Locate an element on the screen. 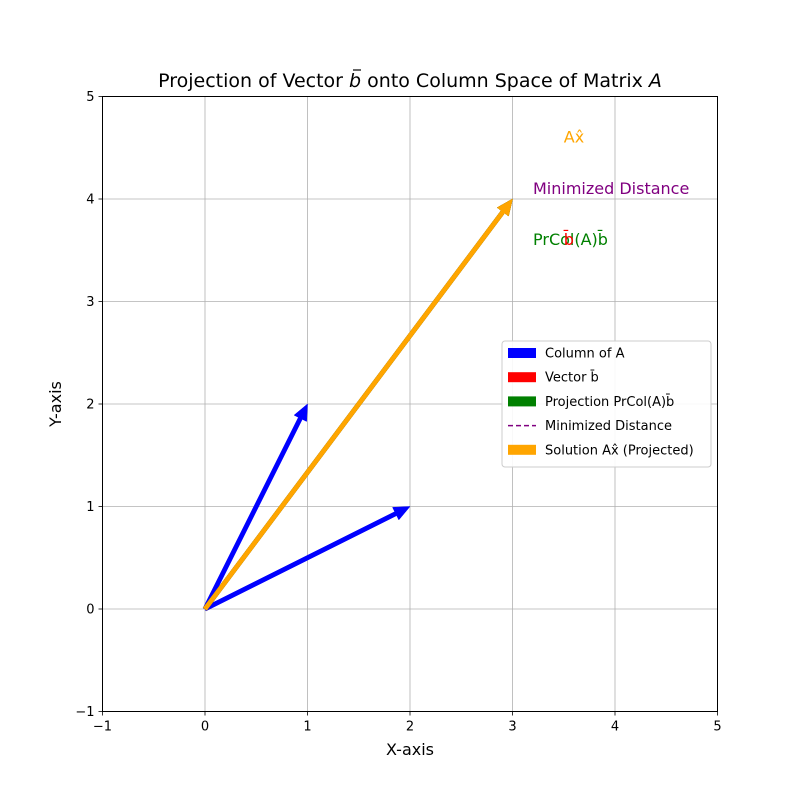  annotation-layer: Ax̂ Minimized Distance PrCol(A)b̄b̄ is located at coordinates (611, 189).